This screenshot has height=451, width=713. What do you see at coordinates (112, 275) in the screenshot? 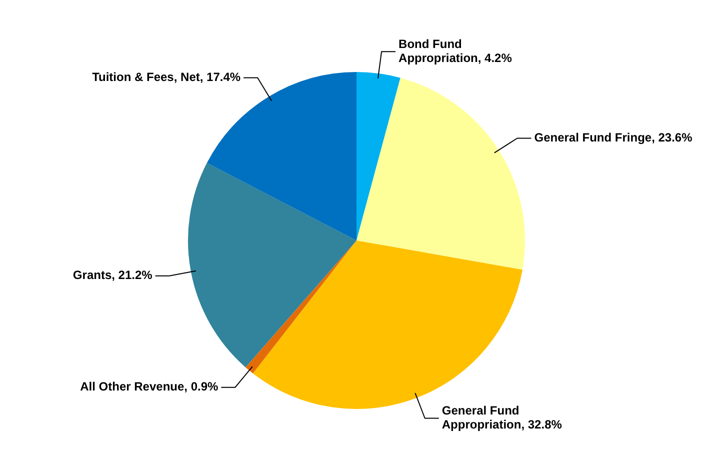
I see `slice-label: Grants, 21.2%` at bounding box center [112, 275].